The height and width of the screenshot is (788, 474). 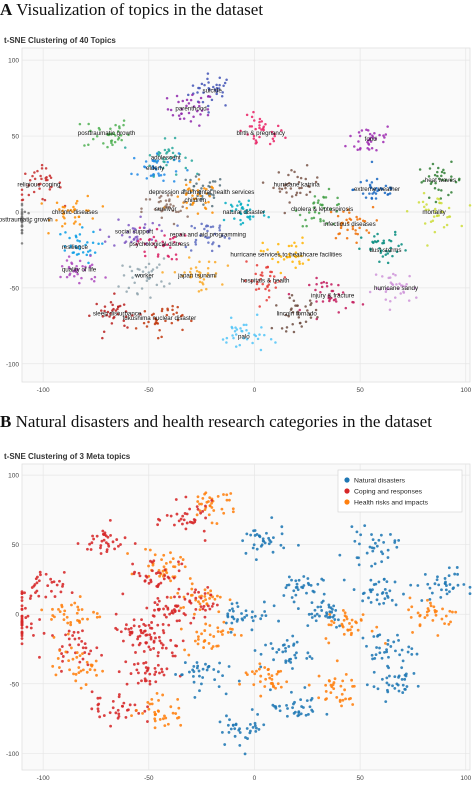 I want to click on topic-label: psychological distress, so click(x=159, y=244).